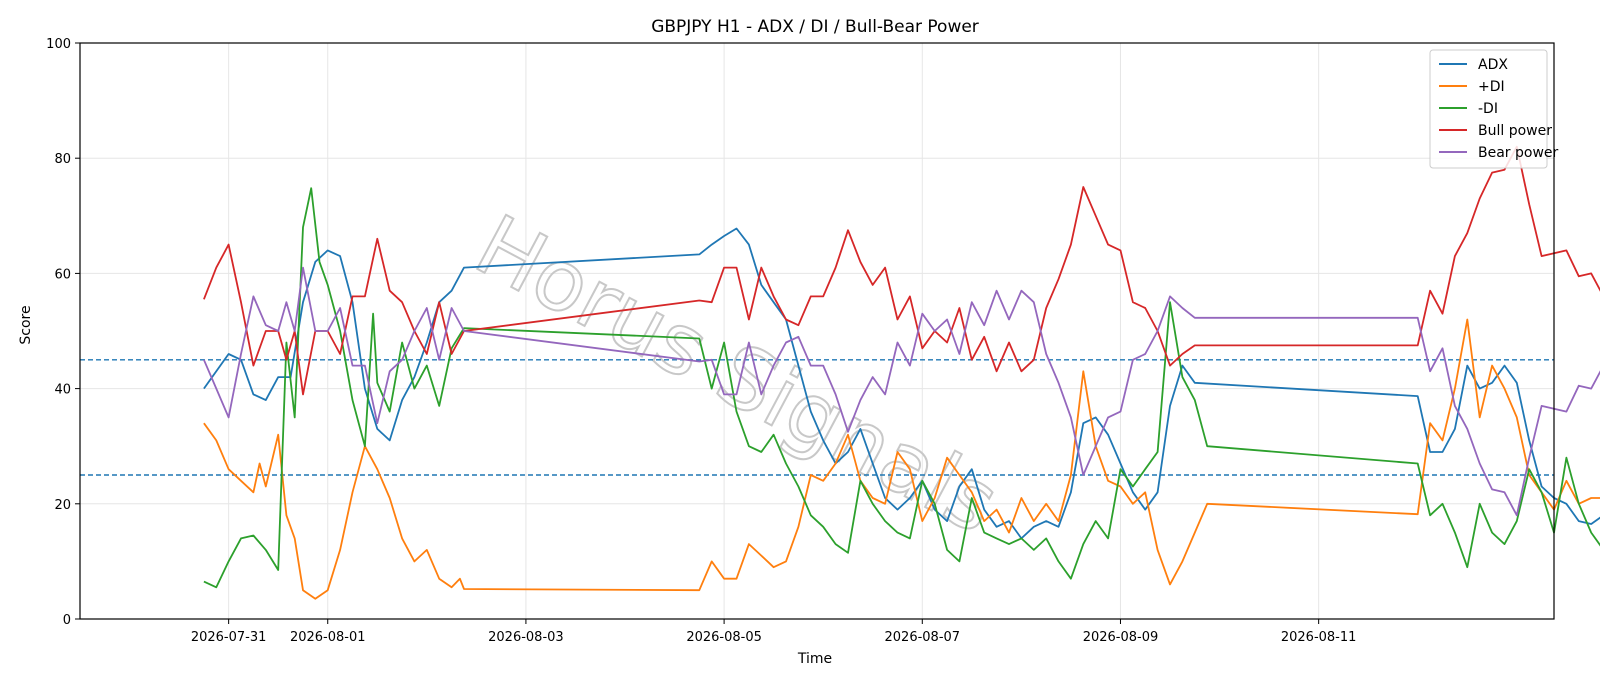  What do you see at coordinates (815, 27) in the screenshot?
I see `chart-title: GBPJPY H1 - ADX / DI / Bull-Bear Power` at bounding box center [815, 27].